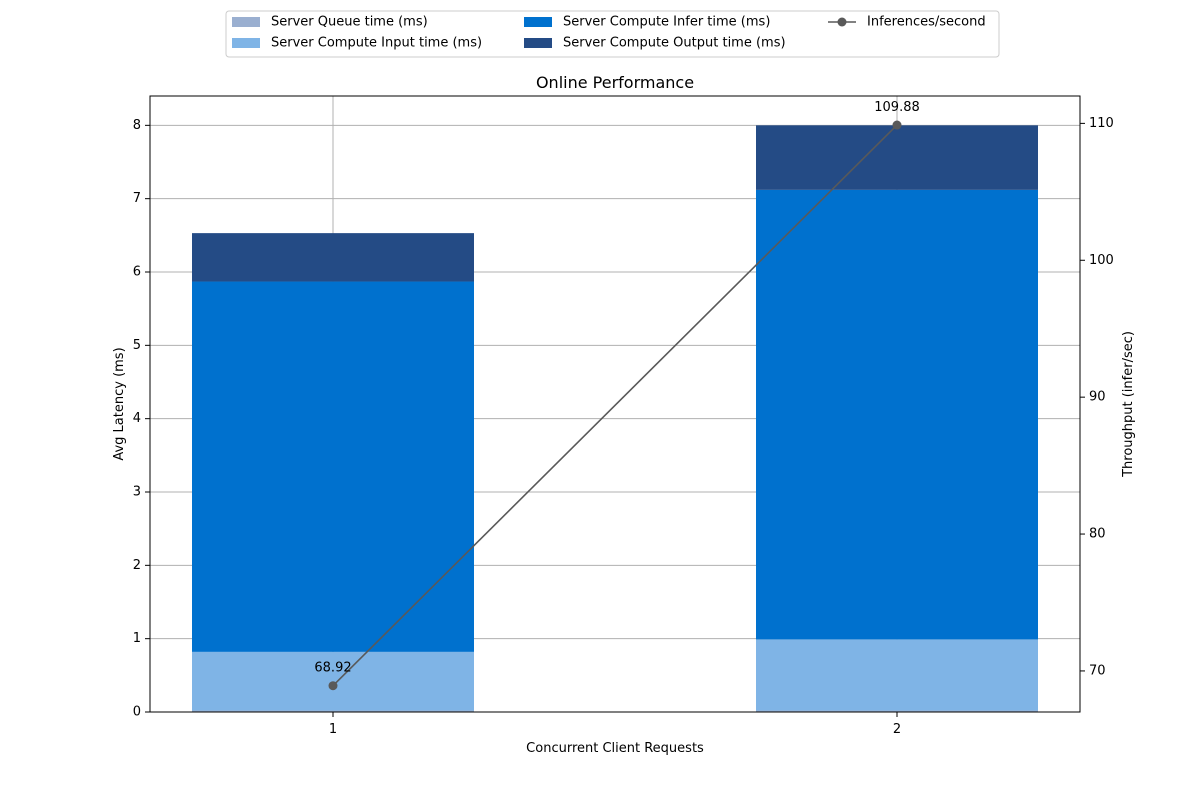 This screenshot has height=800, width=1200. I want to click on legend-label: Server Compute Output time (ms), so click(674, 43).